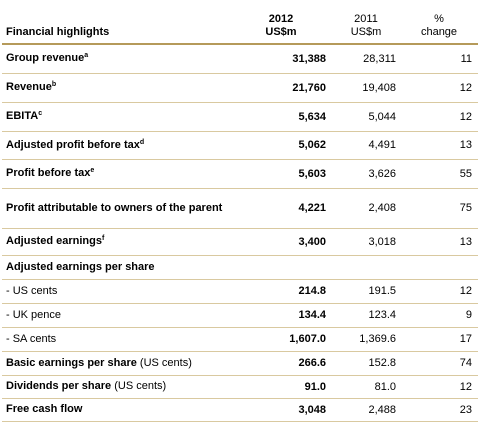 Image resolution: width=480 pixels, height=431 pixels. What do you see at coordinates (312, 145) in the screenshot?
I see `cell-value: 5,062` at bounding box center [312, 145].